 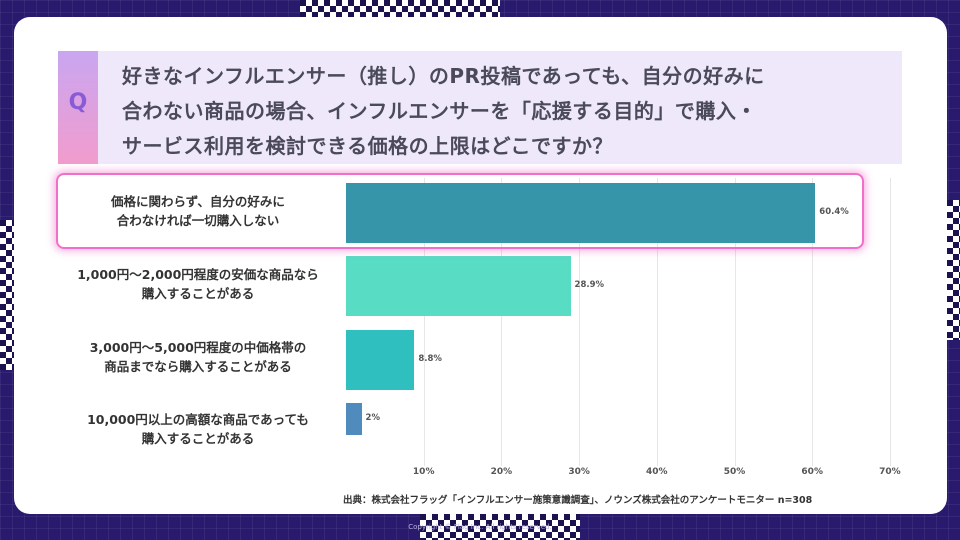 What do you see at coordinates (7, 295) in the screenshot?
I see `checker-decoration-left` at bounding box center [7, 295].